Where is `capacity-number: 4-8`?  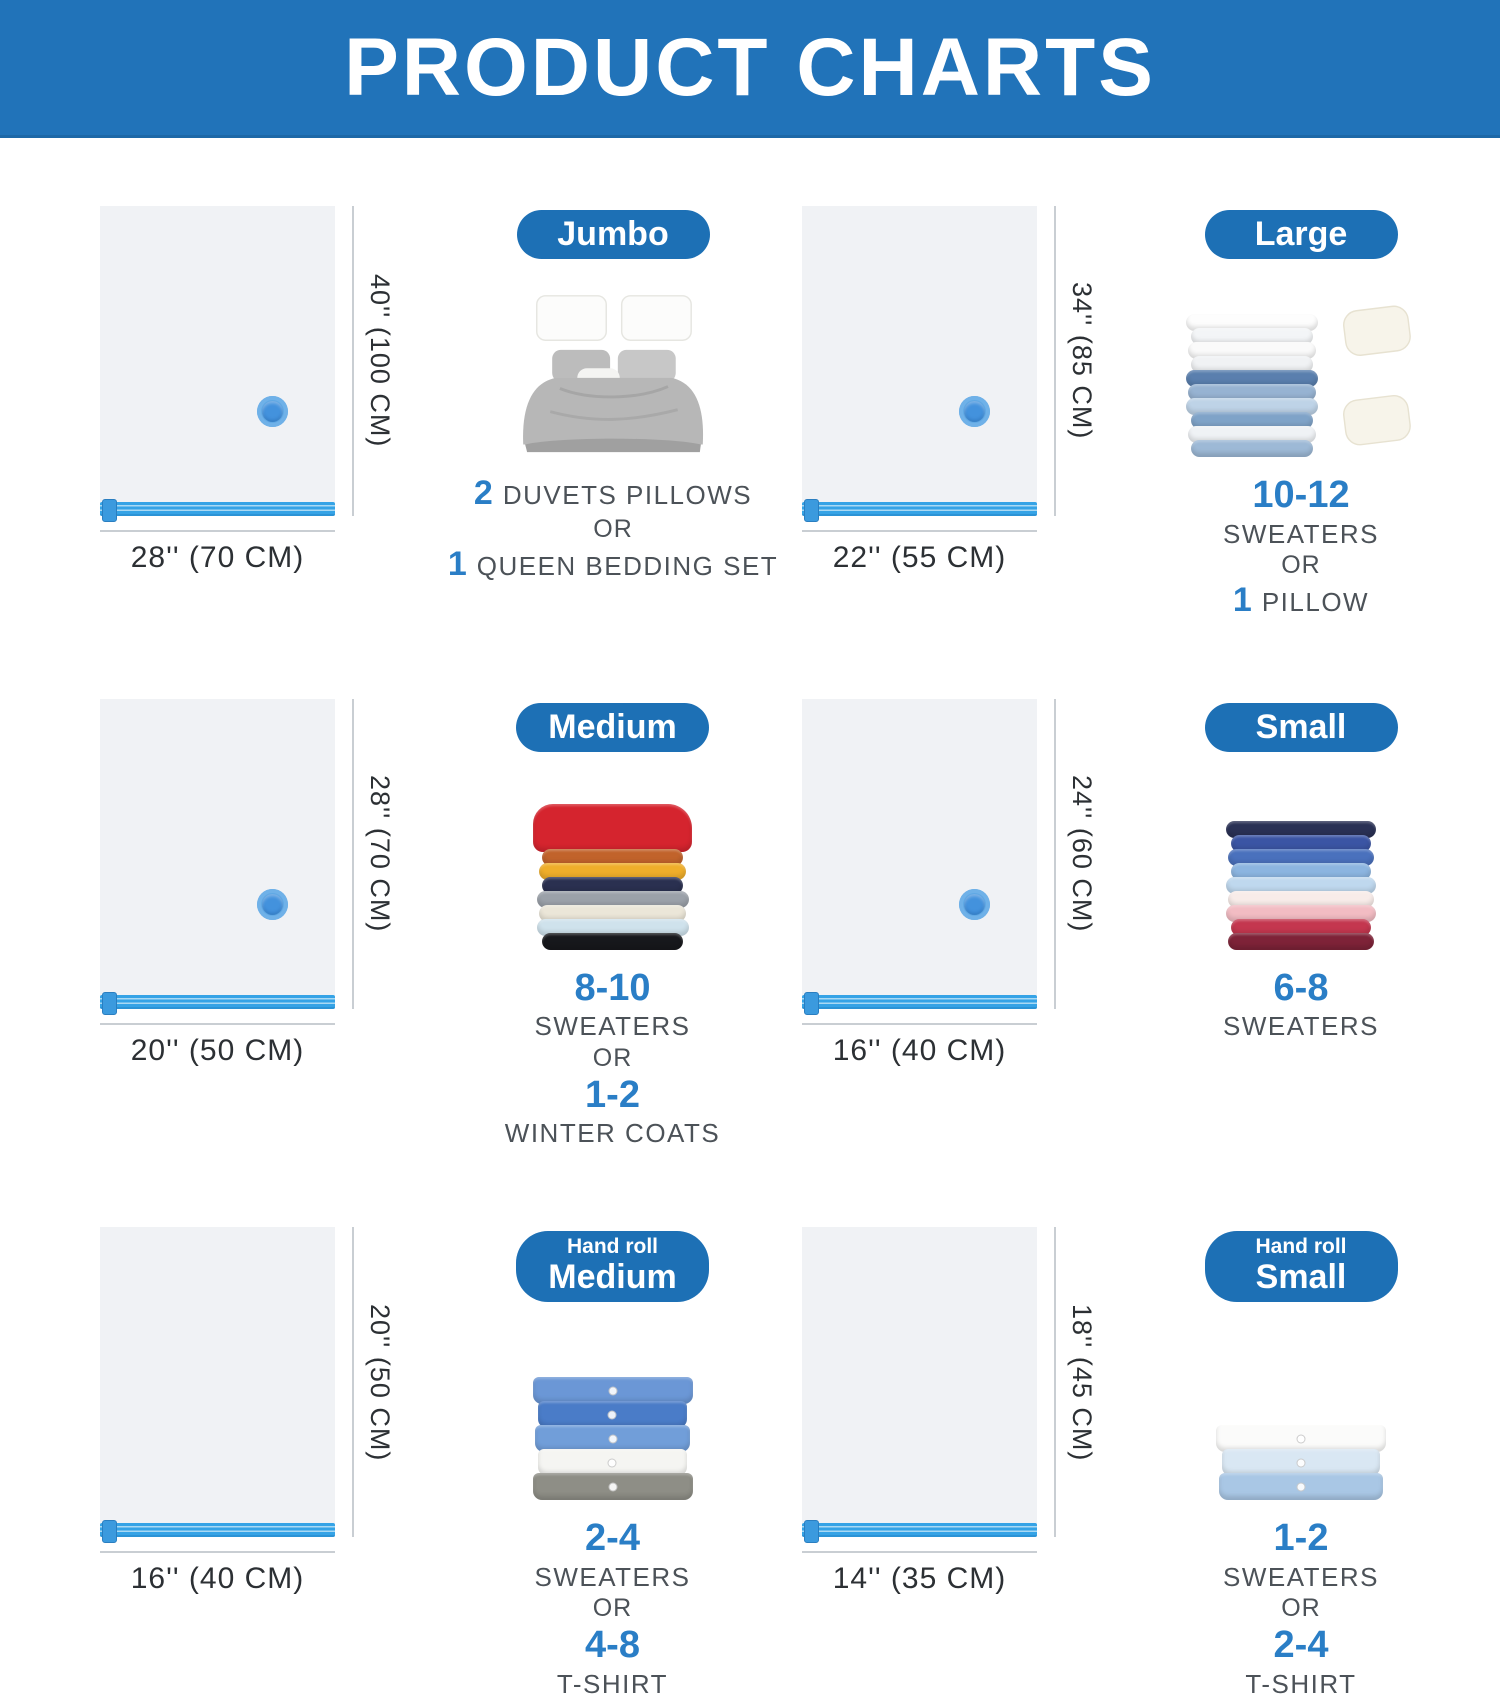
capacity-number: 4-8 is located at coordinates (612, 1645).